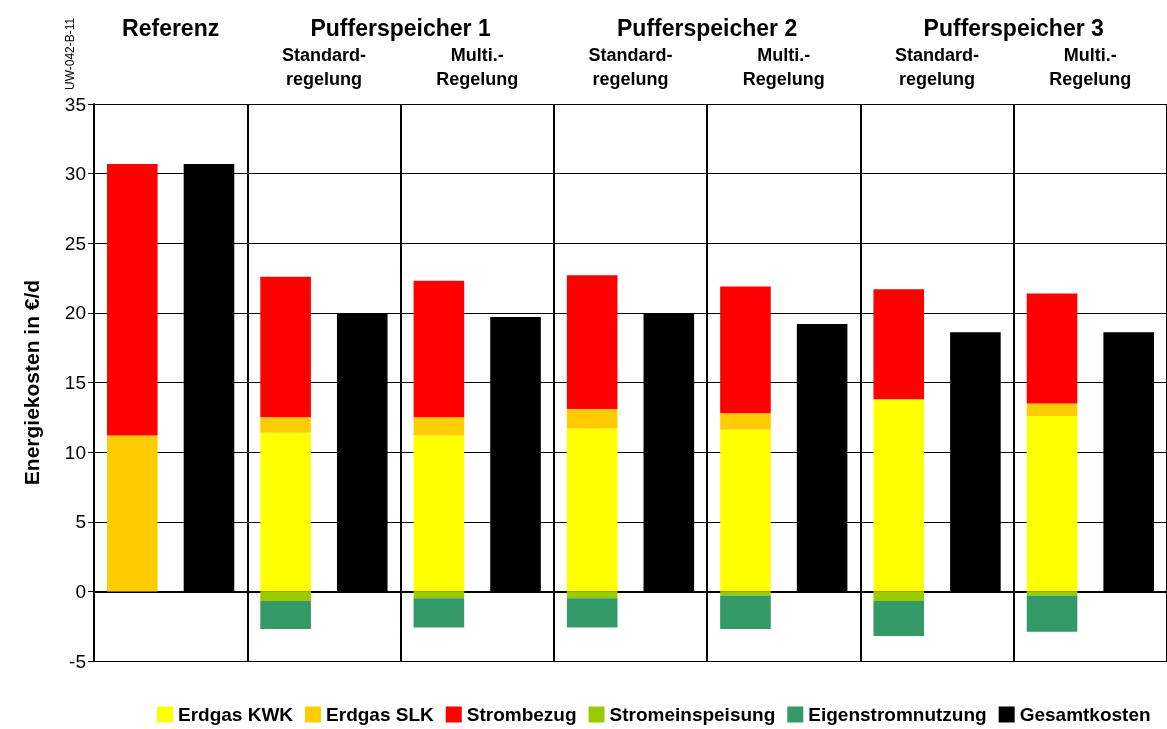 The image size is (1167, 729). I want to click on y-tick-label: 20, so click(75, 313).